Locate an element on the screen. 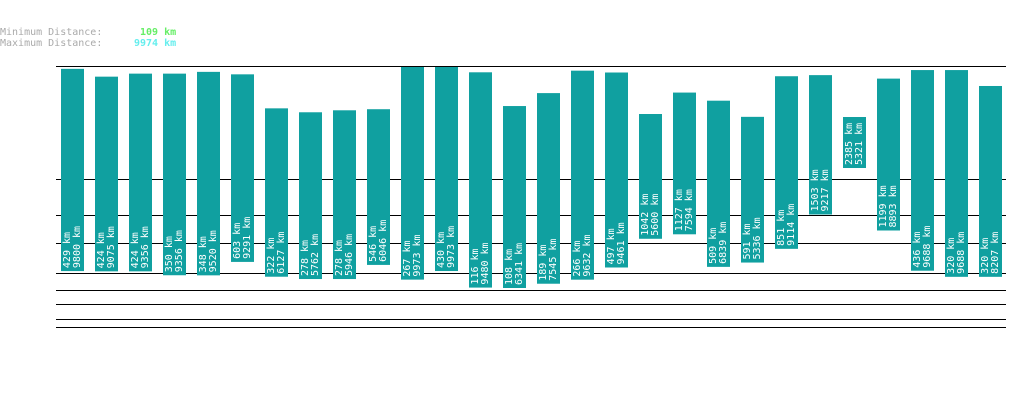  max-label: 7545 km is located at coordinates (553, 260).